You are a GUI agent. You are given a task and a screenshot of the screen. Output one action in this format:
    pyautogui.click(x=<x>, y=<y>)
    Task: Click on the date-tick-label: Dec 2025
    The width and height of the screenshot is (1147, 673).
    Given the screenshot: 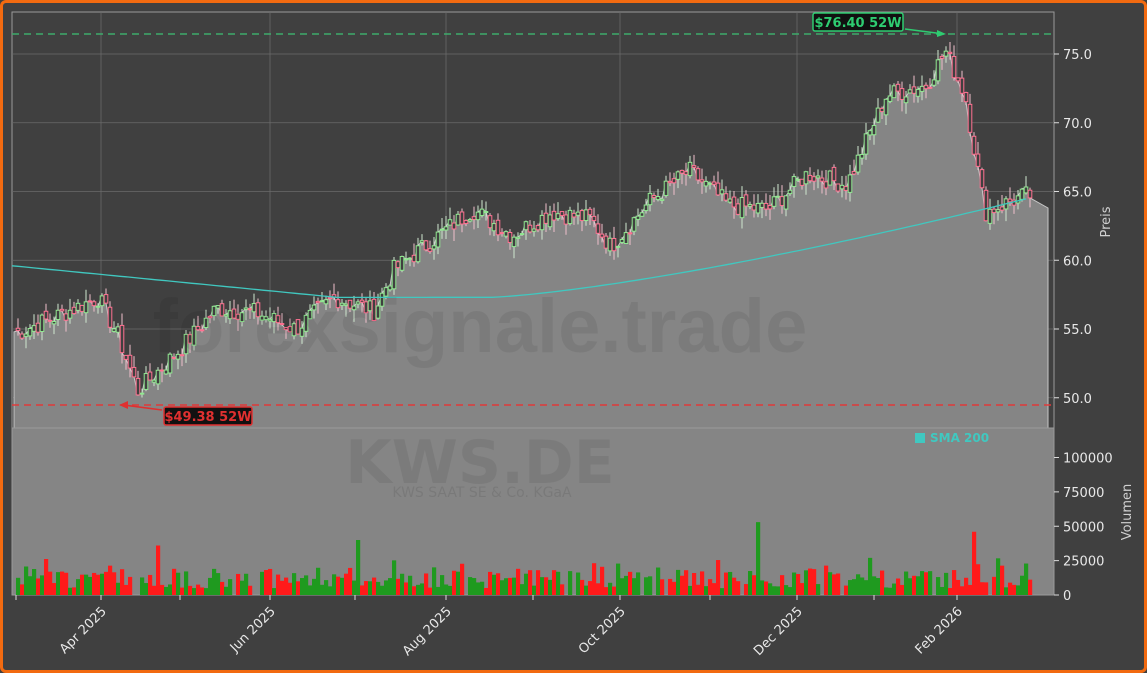 What is the action you would take?
    pyautogui.click(x=778, y=631)
    